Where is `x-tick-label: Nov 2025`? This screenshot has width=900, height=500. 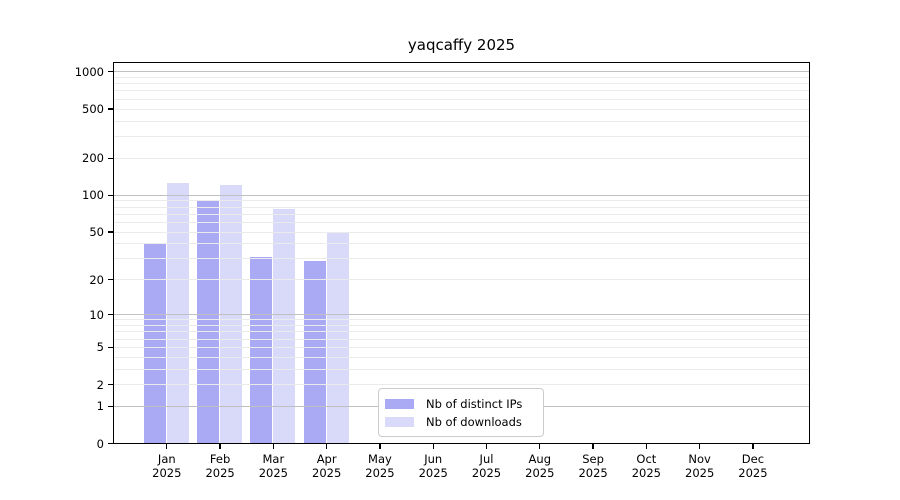
x-tick-label: Nov 2025 is located at coordinates (700, 466).